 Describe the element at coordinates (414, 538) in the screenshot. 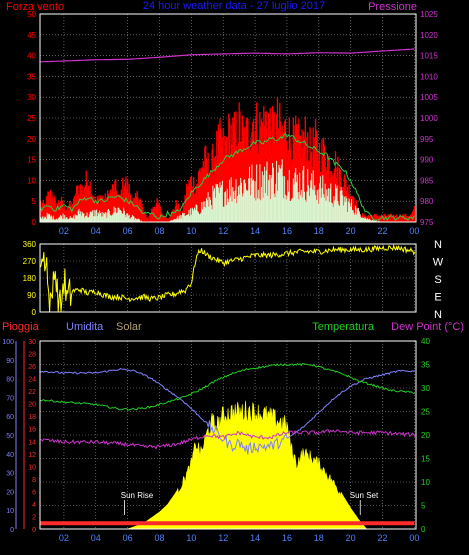

I see `weather-panel-x-tick-label: 00` at that location.